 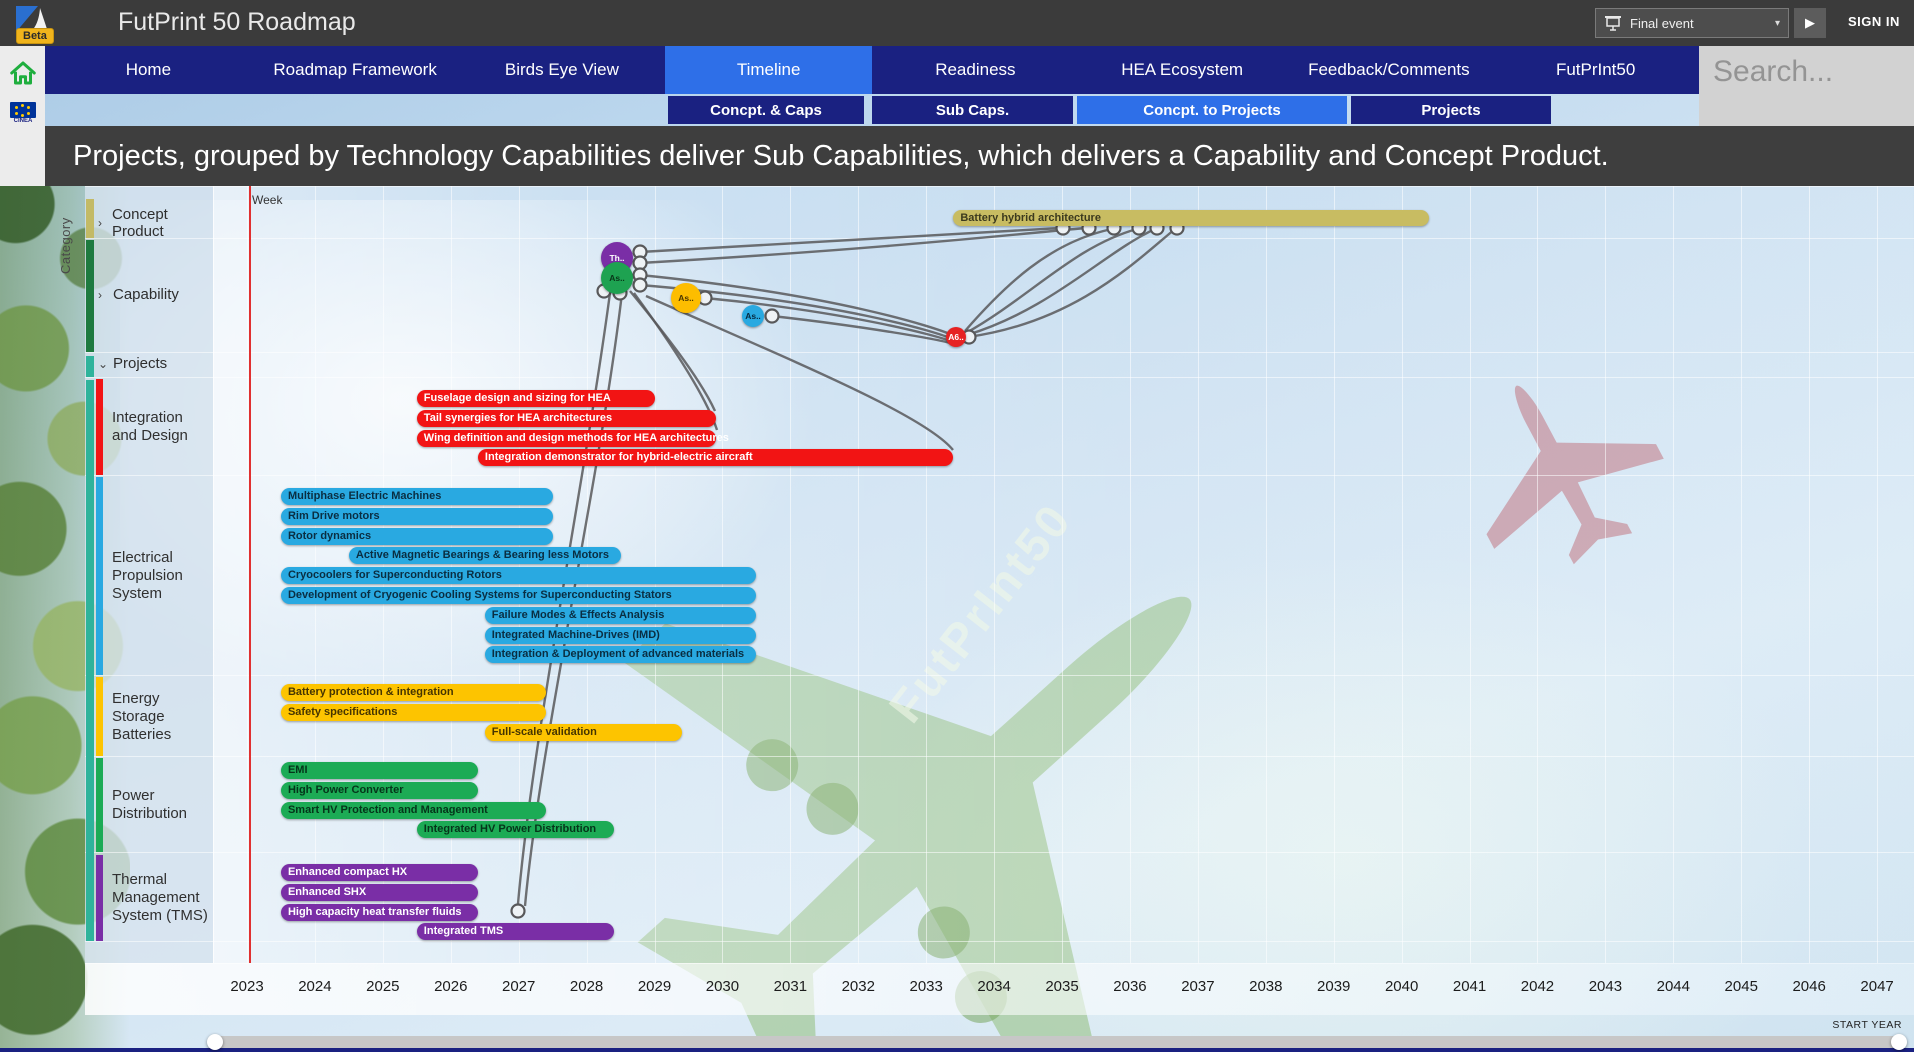 I want to click on sidebar-group-label: Capability, so click(x=146, y=294).